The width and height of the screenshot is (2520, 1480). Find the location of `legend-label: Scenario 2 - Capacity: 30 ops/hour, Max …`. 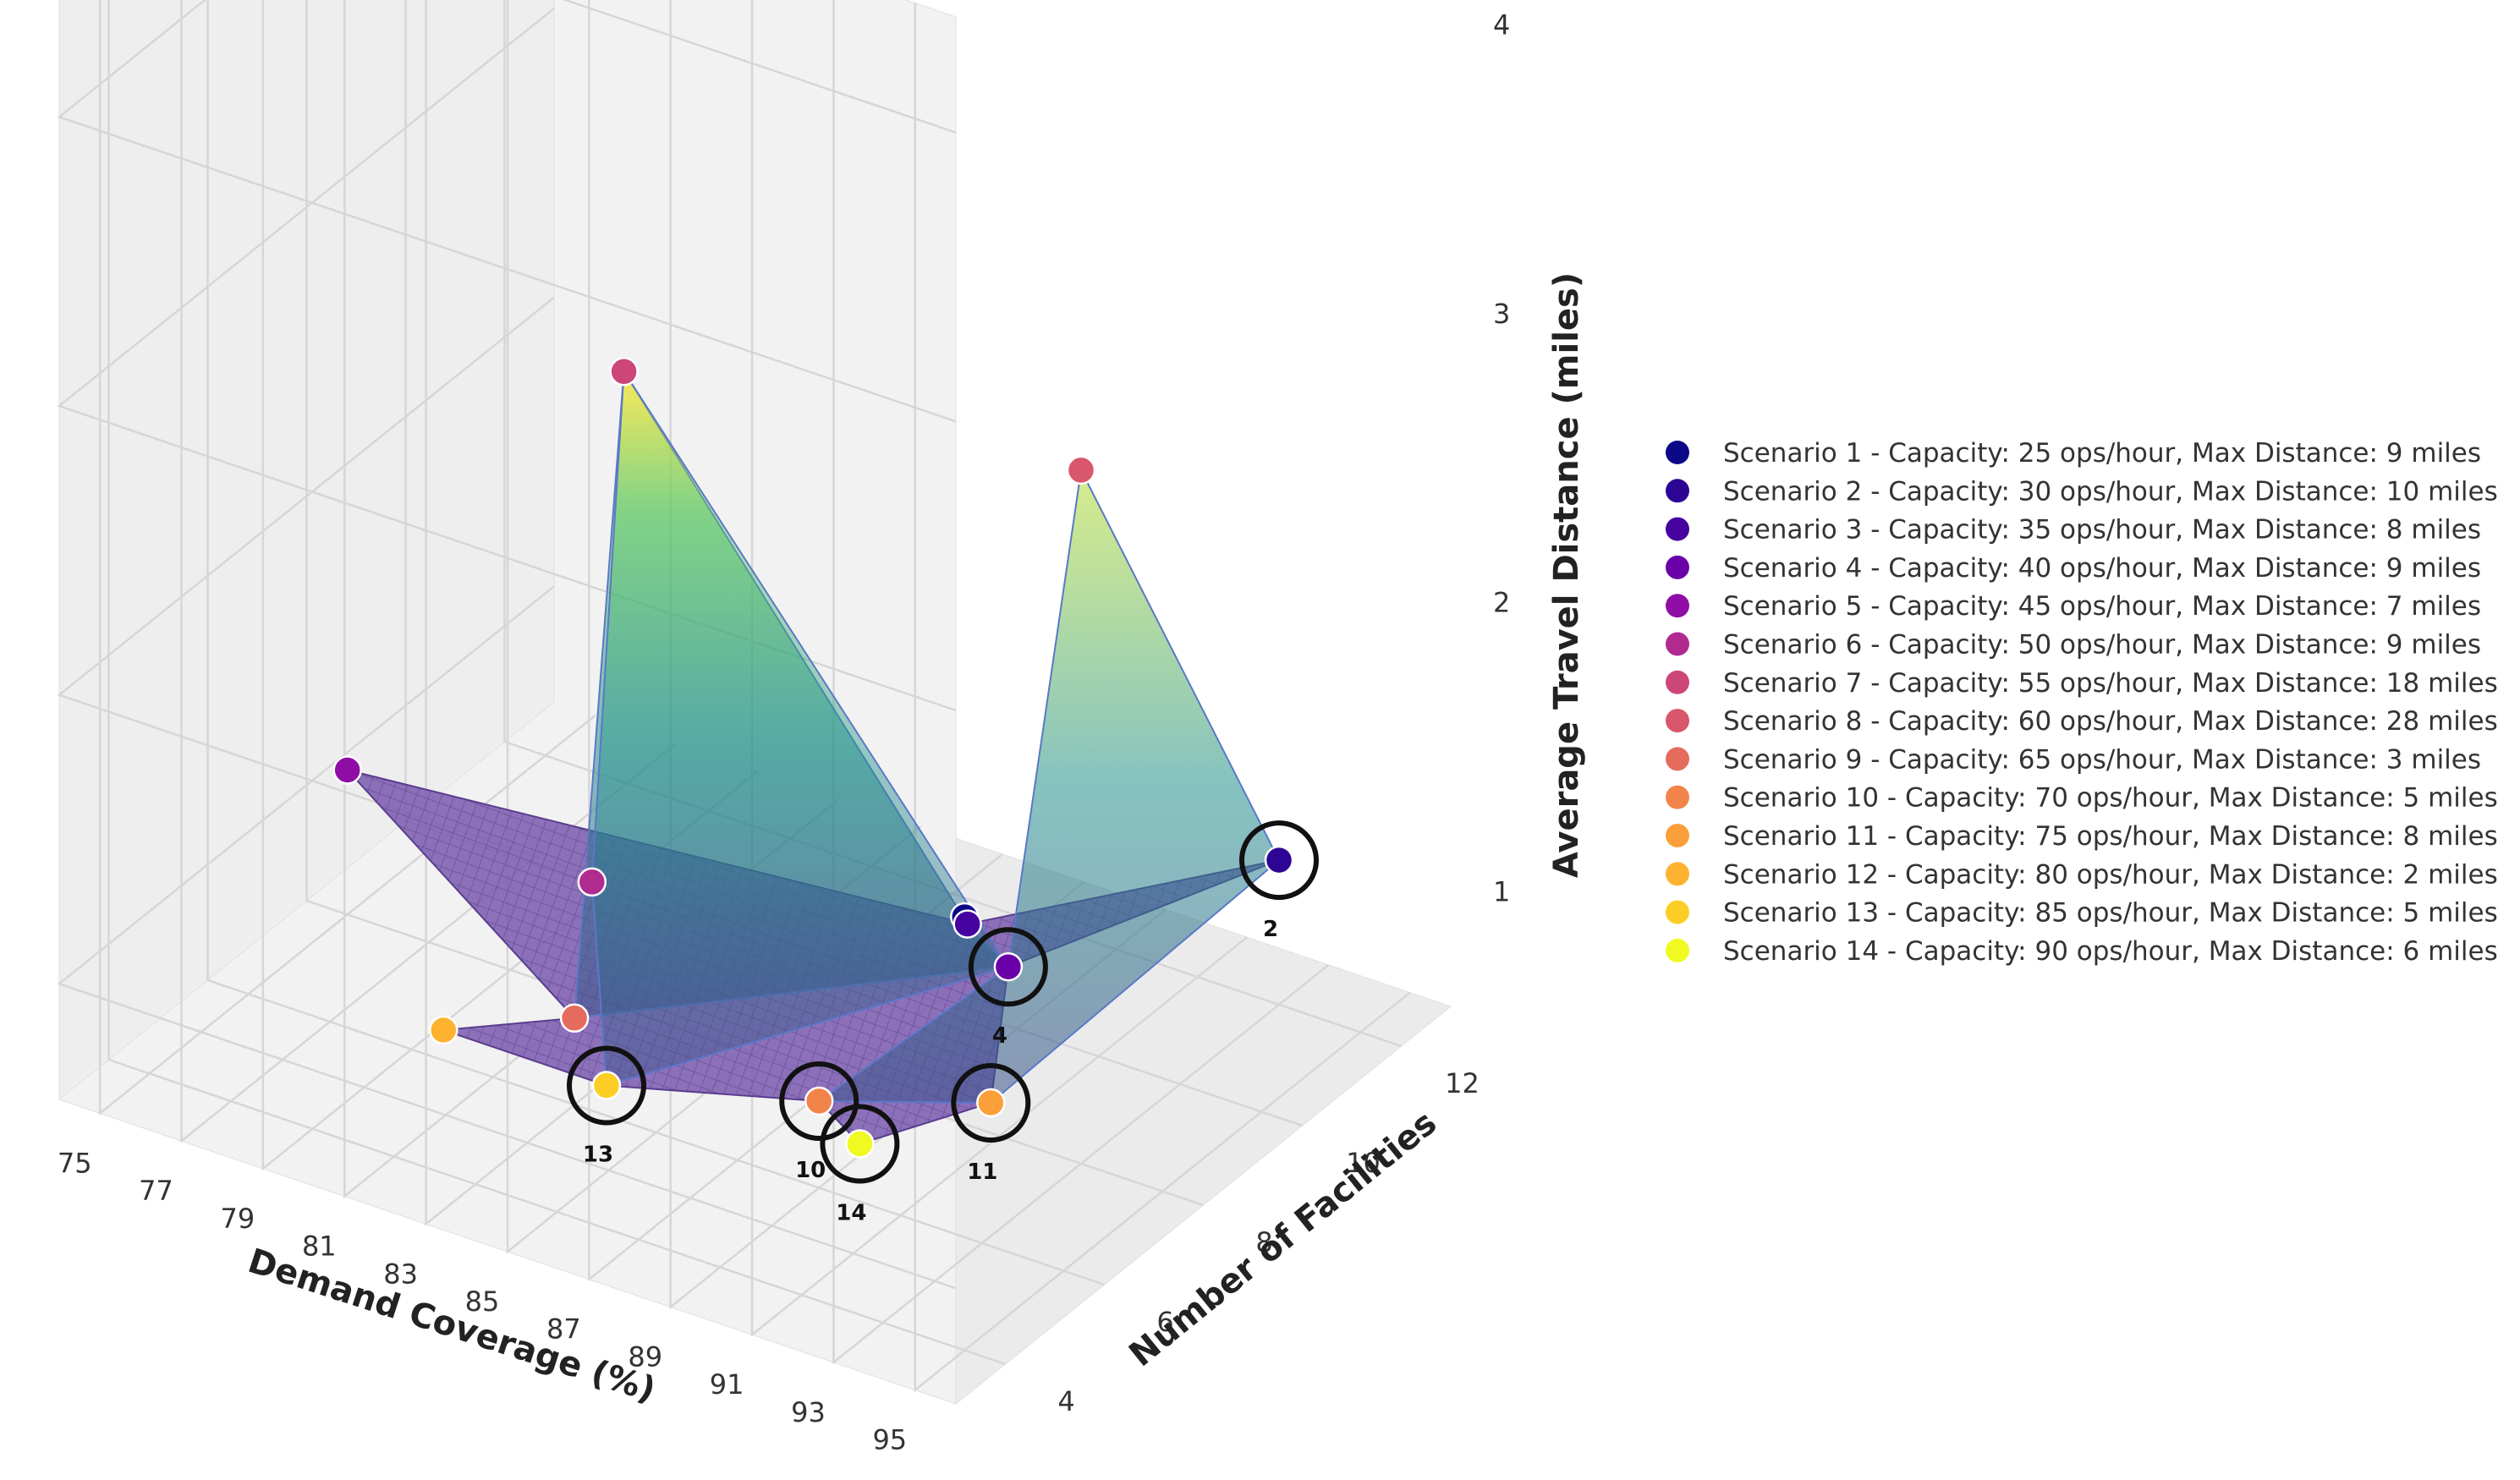

legend-label: Scenario 2 - Capacity: 30 ops/hour, Max … is located at coordinates (2110, 491).